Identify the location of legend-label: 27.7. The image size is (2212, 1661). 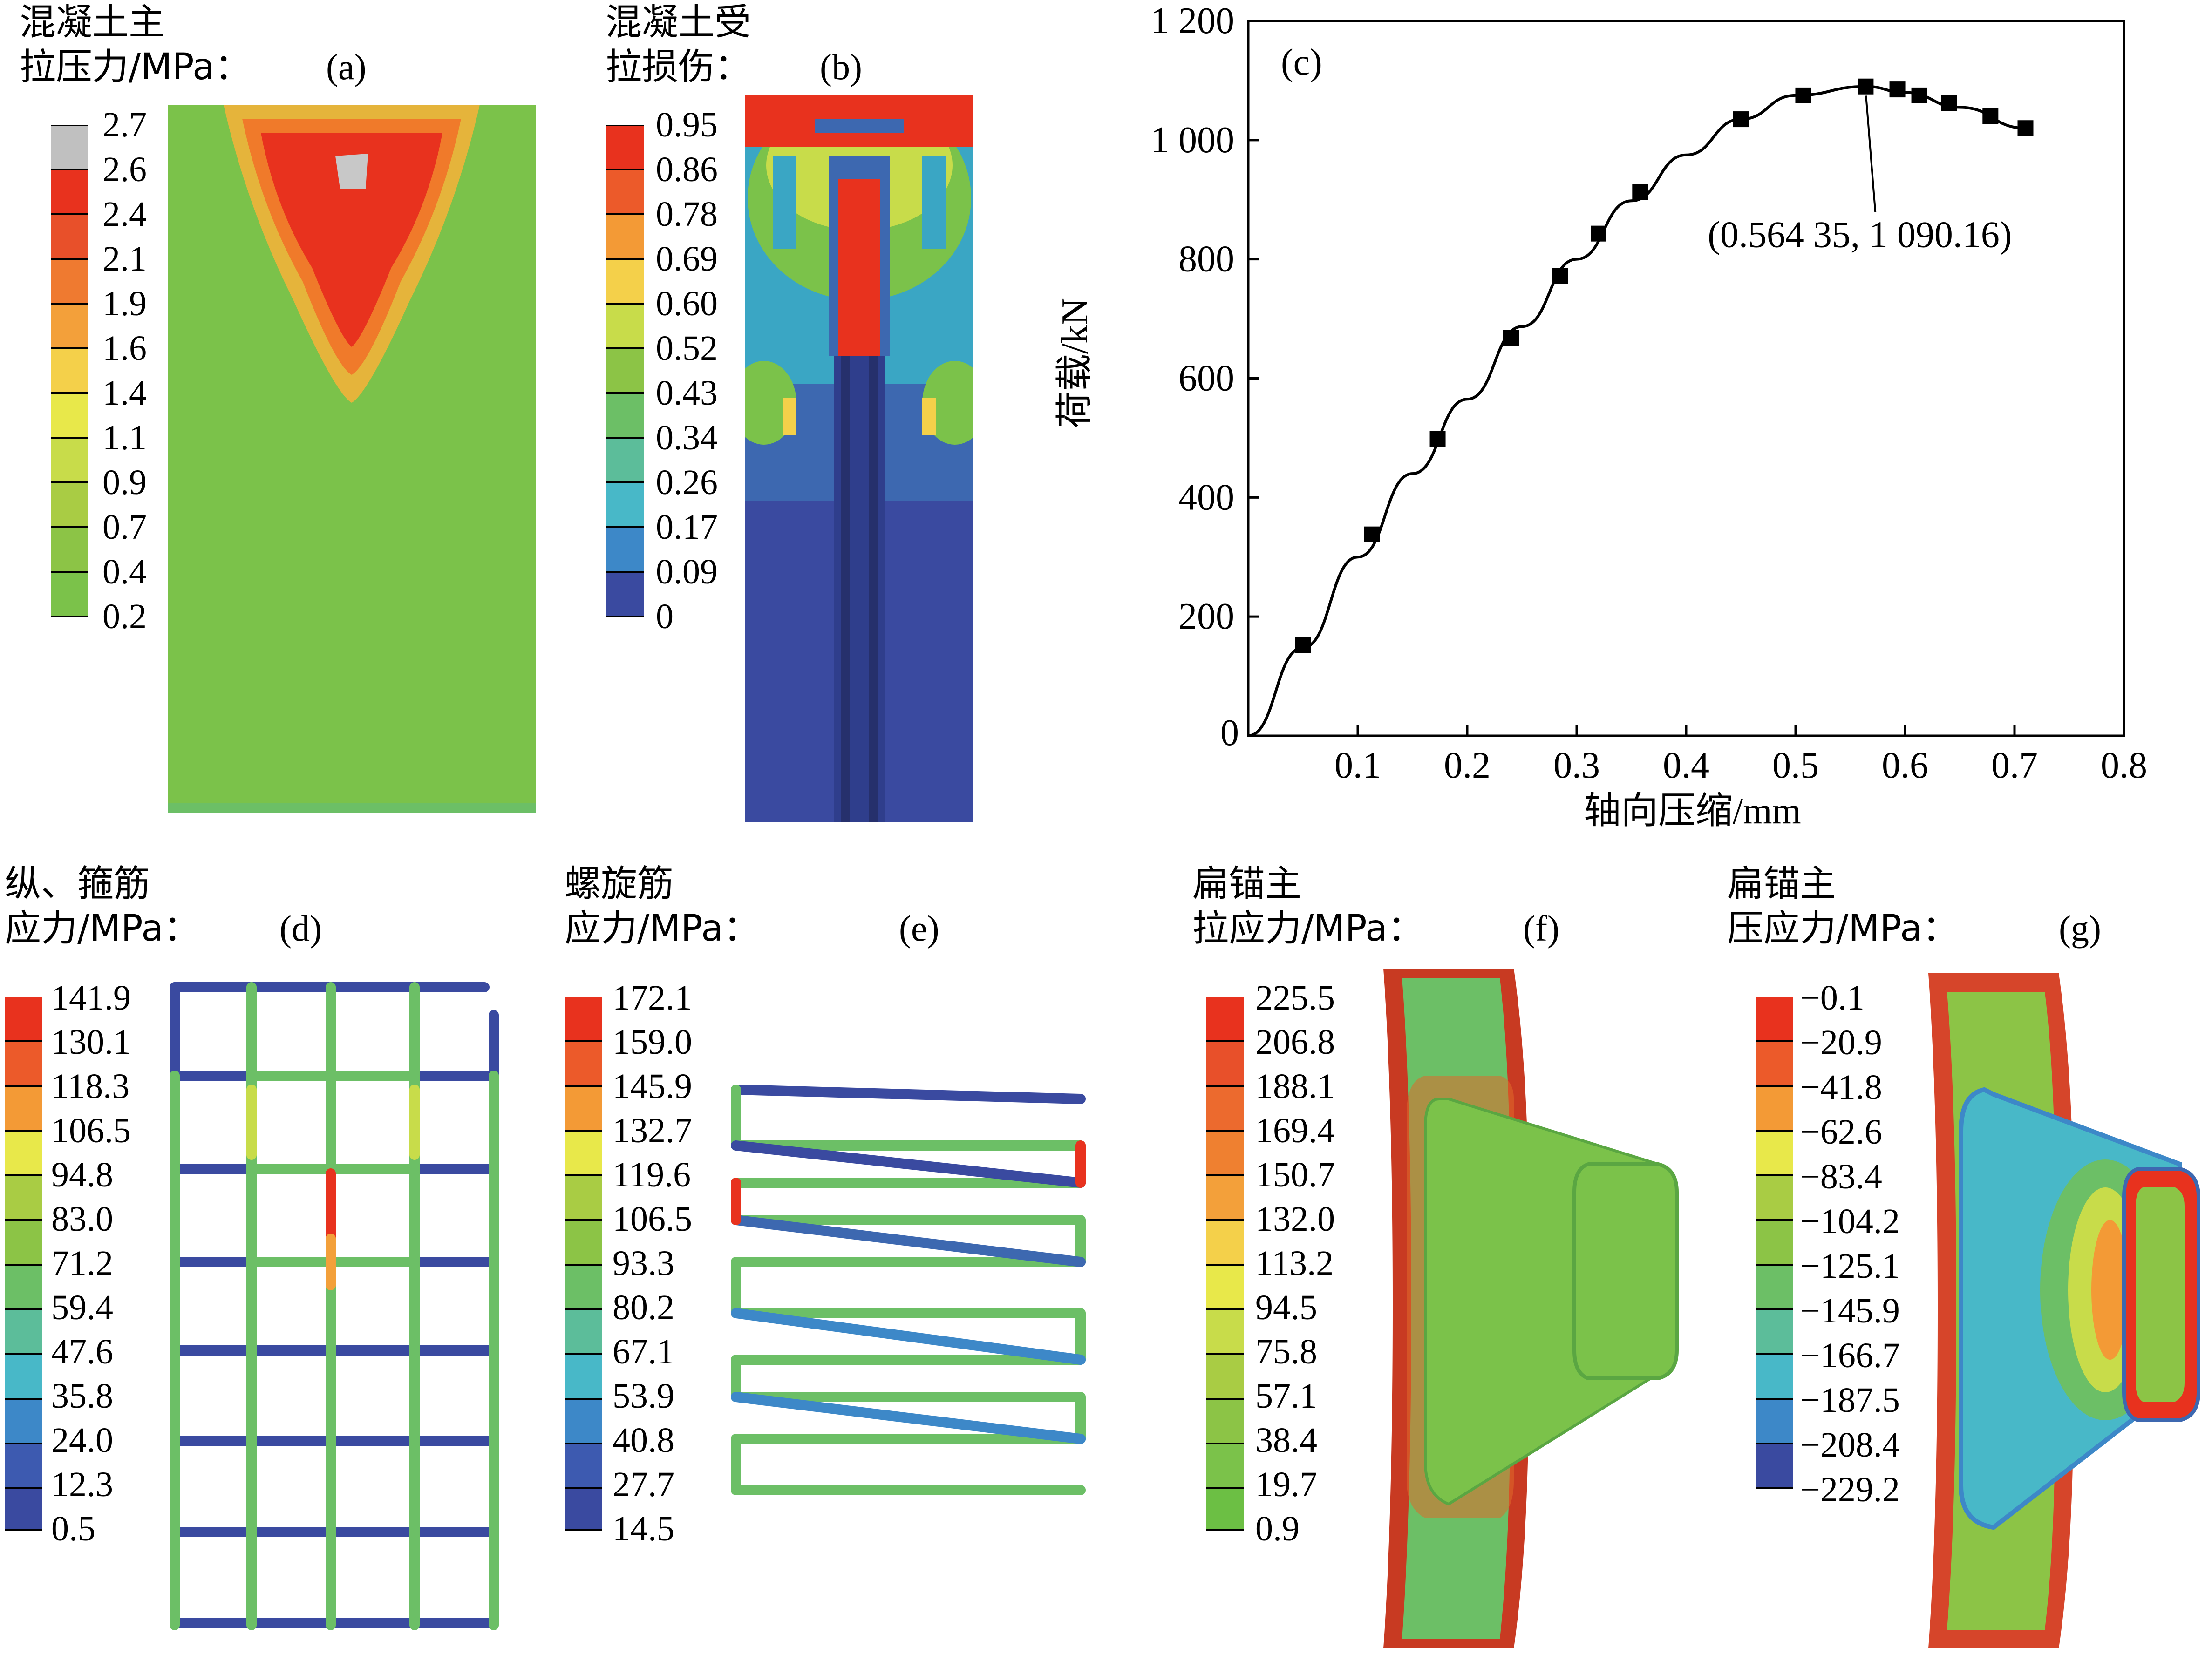
(643, 1484).